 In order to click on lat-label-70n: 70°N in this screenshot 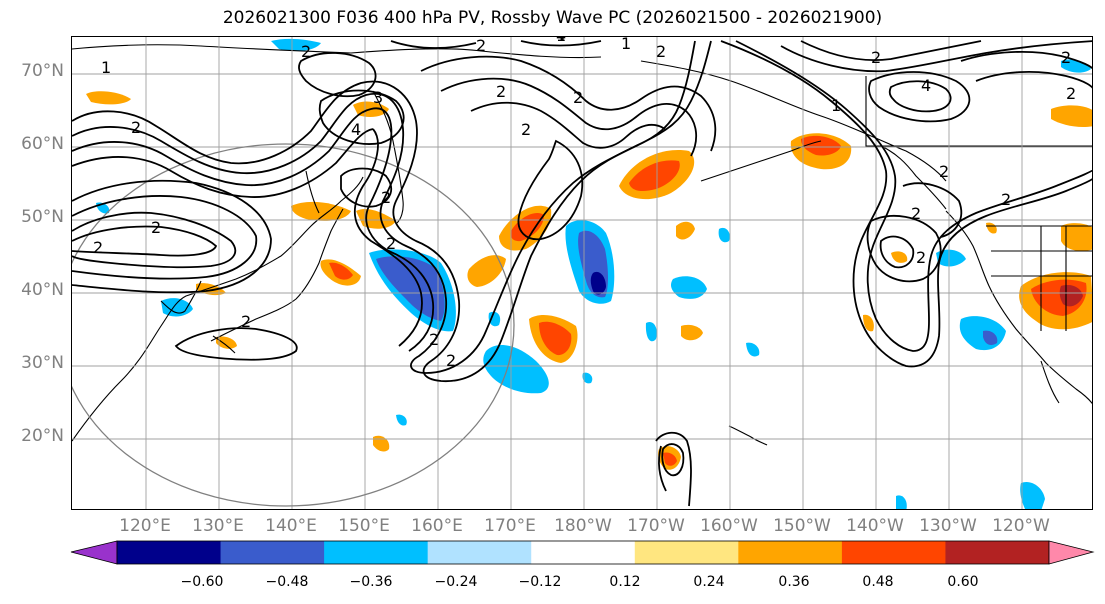, I will do `click(42, 71)`.